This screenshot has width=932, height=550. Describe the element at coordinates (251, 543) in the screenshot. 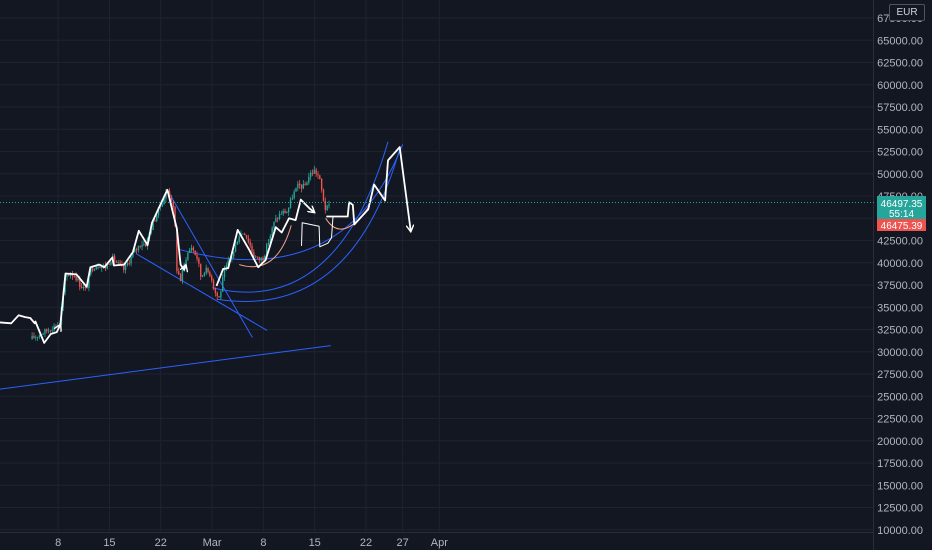

I see `time-axis: 8 15 22 Mar 8 15 22 27 Apr` at that location.